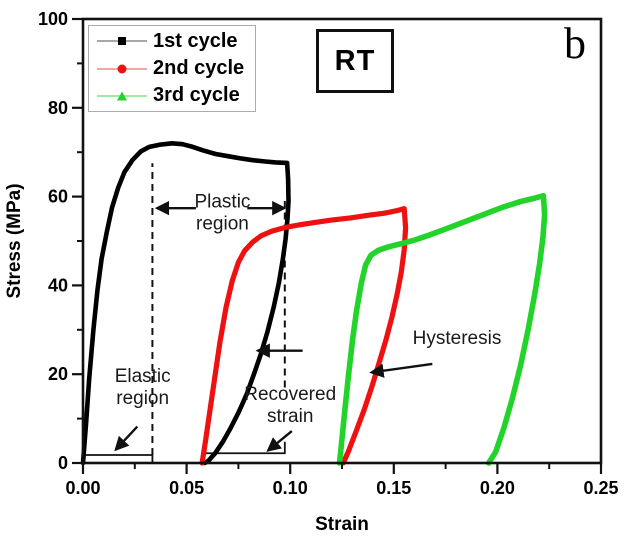 Image resolution: width=627 pixels, height=546 pixels. I want to click on panel-letter: b, so click(575, 43).